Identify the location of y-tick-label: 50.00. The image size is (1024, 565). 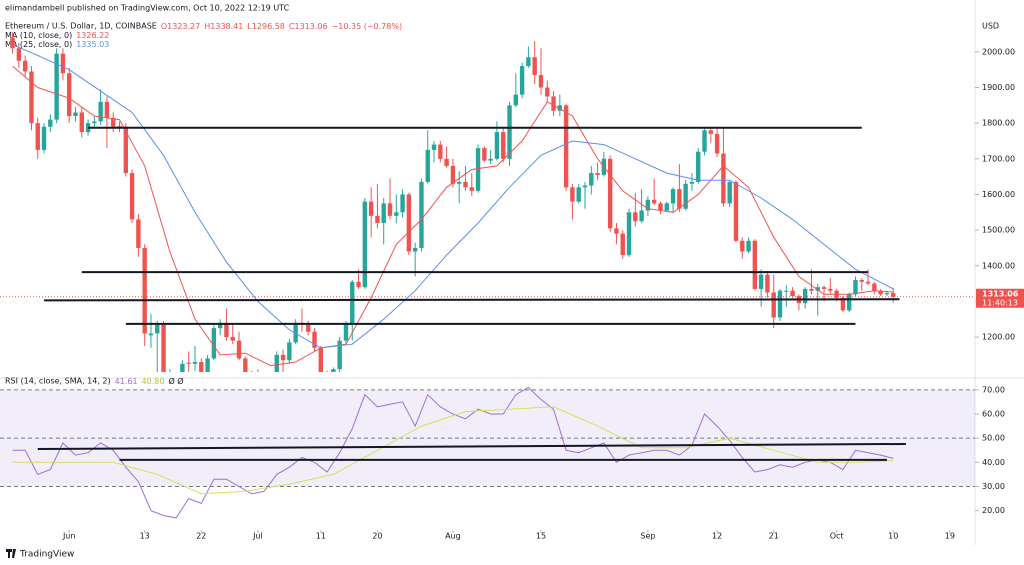
(993, 438).